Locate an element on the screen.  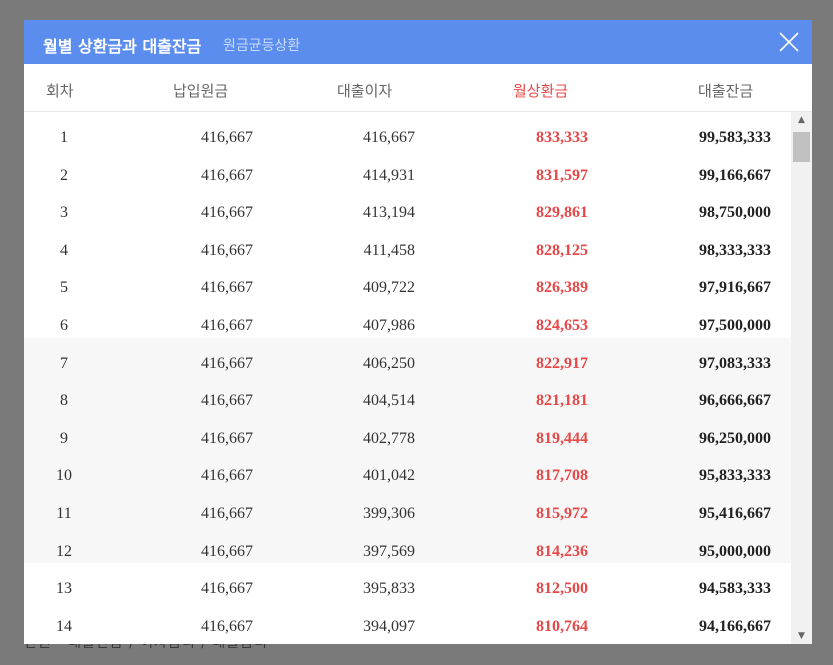
col-header-interest: 대출이자 is located at coordinates (365, 91).